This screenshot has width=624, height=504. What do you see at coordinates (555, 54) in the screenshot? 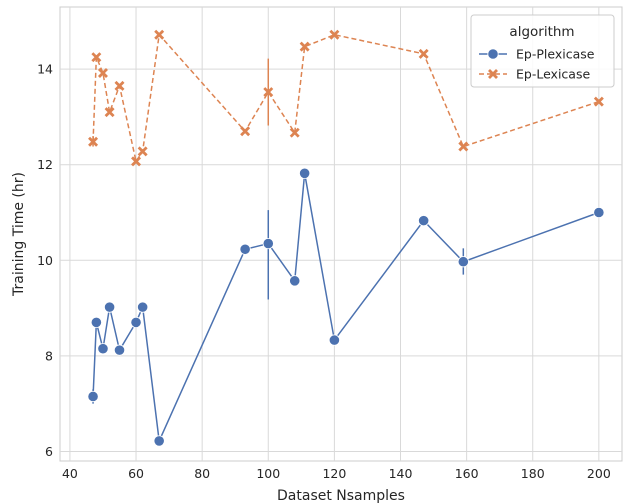
I see `legend-label: Ep-Plexicase` at bounding box center [555, 54].